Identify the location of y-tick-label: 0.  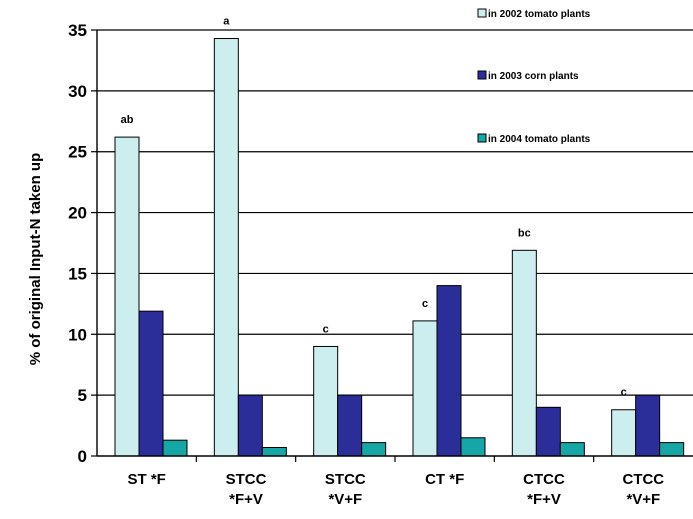
(82, 456).